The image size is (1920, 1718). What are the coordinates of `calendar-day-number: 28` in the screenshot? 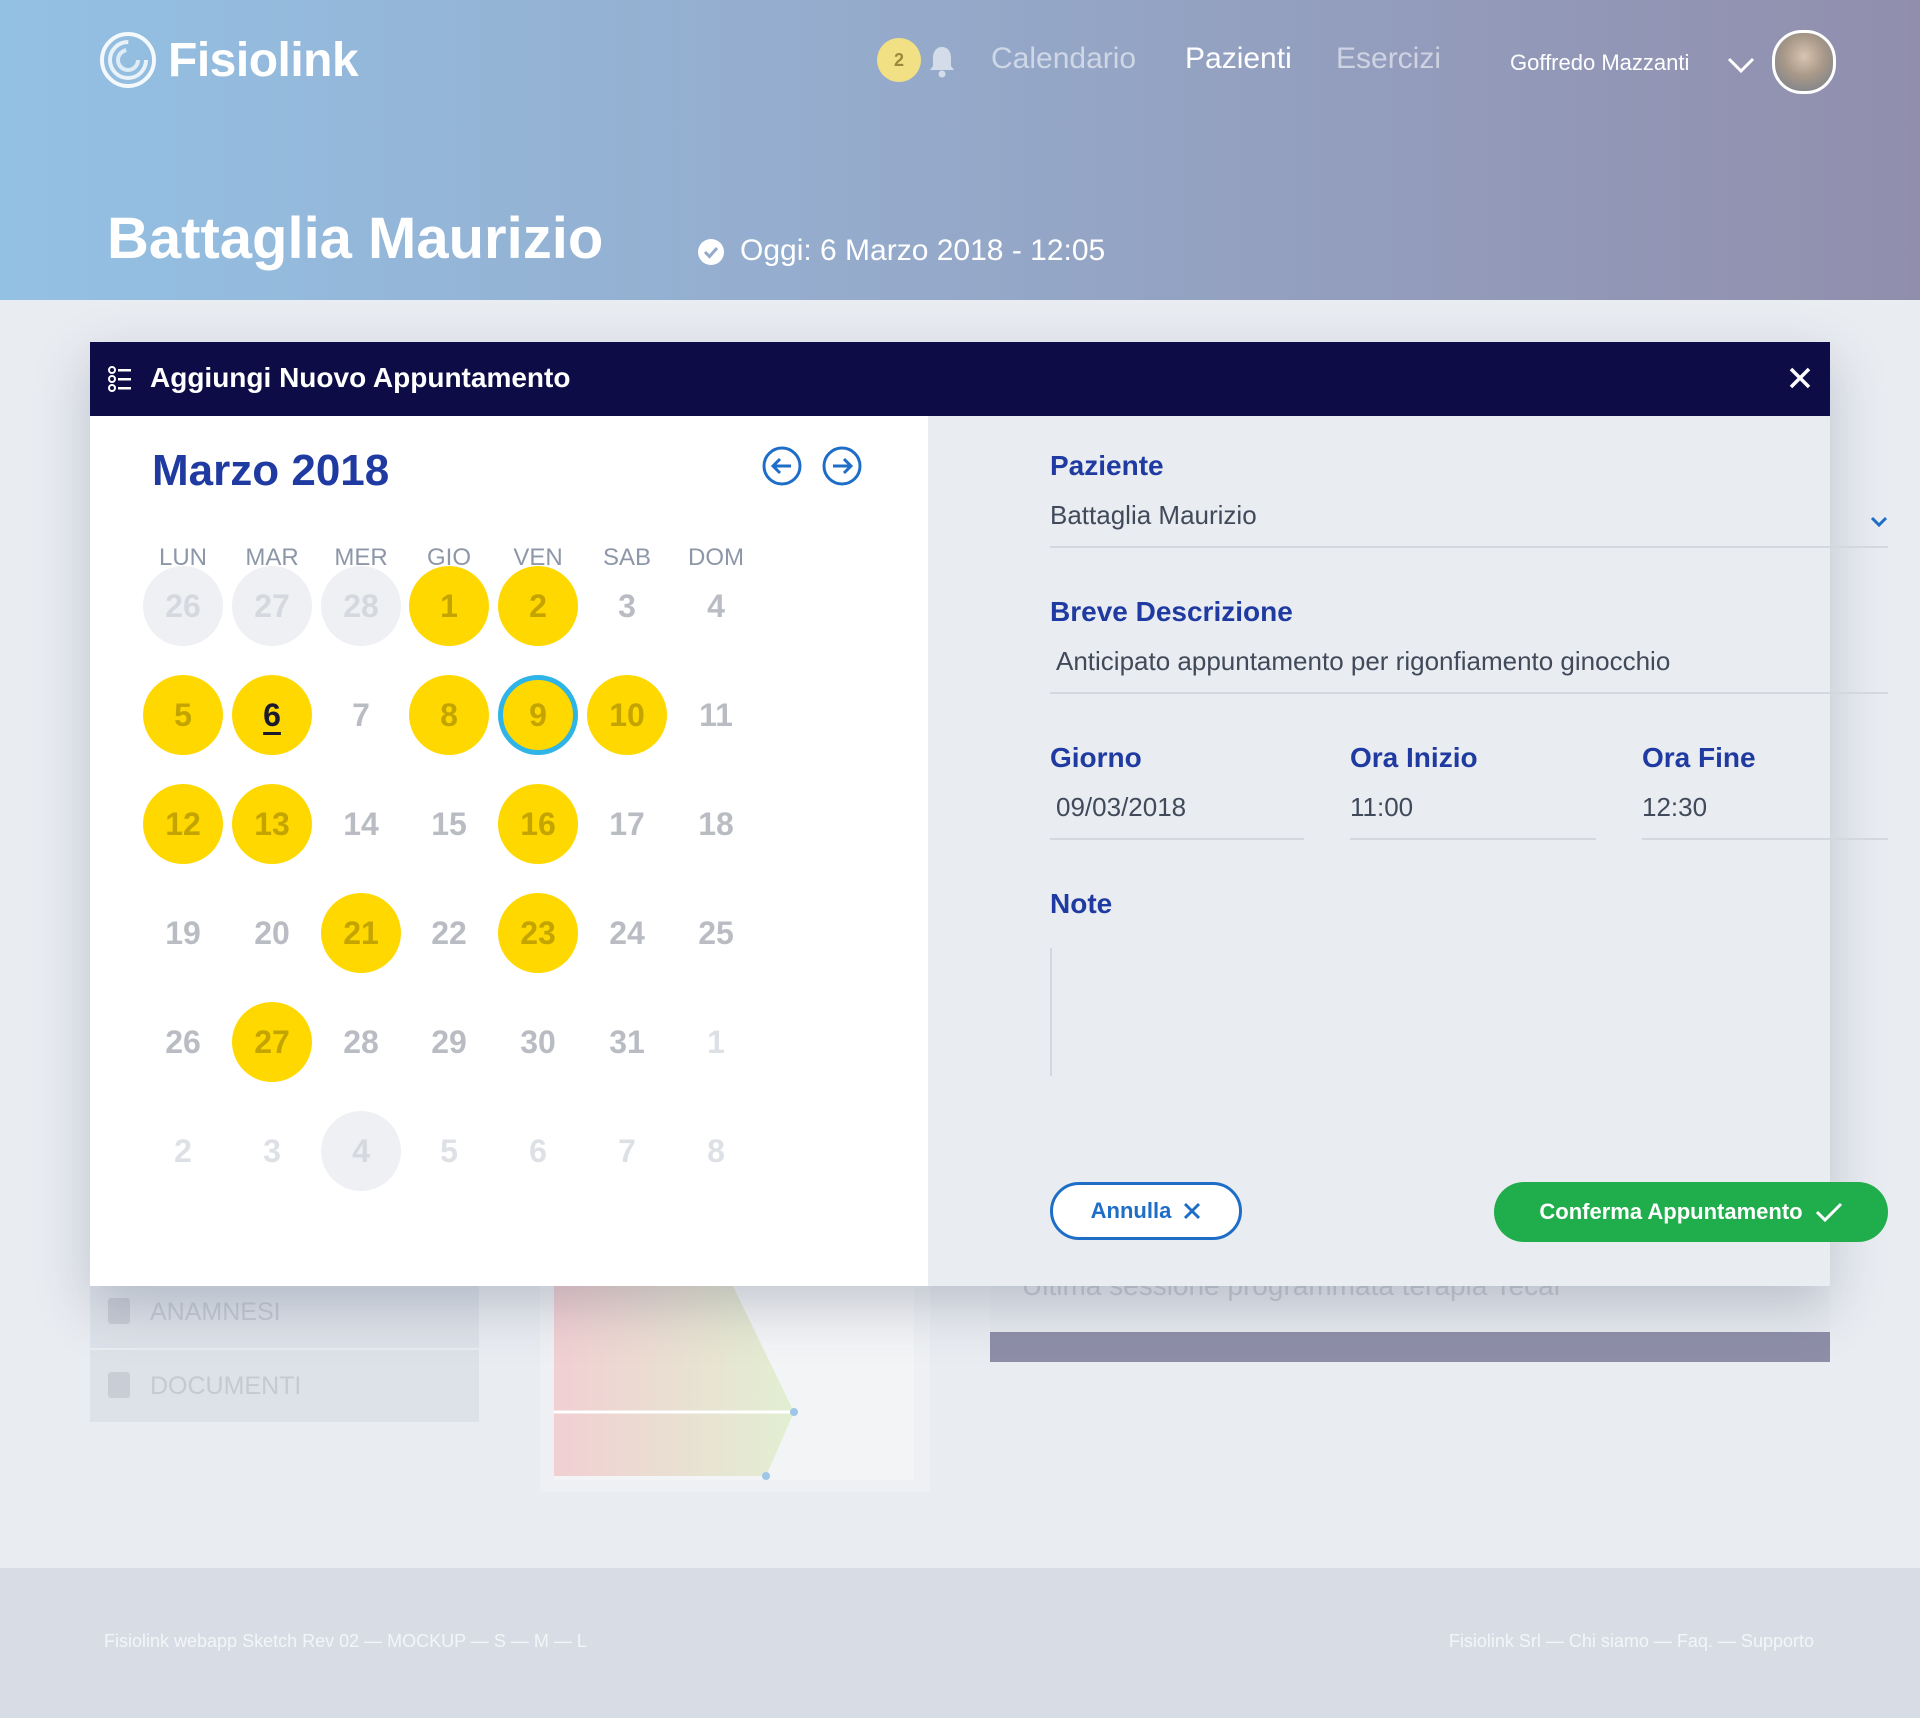 It's located at (361, 605).